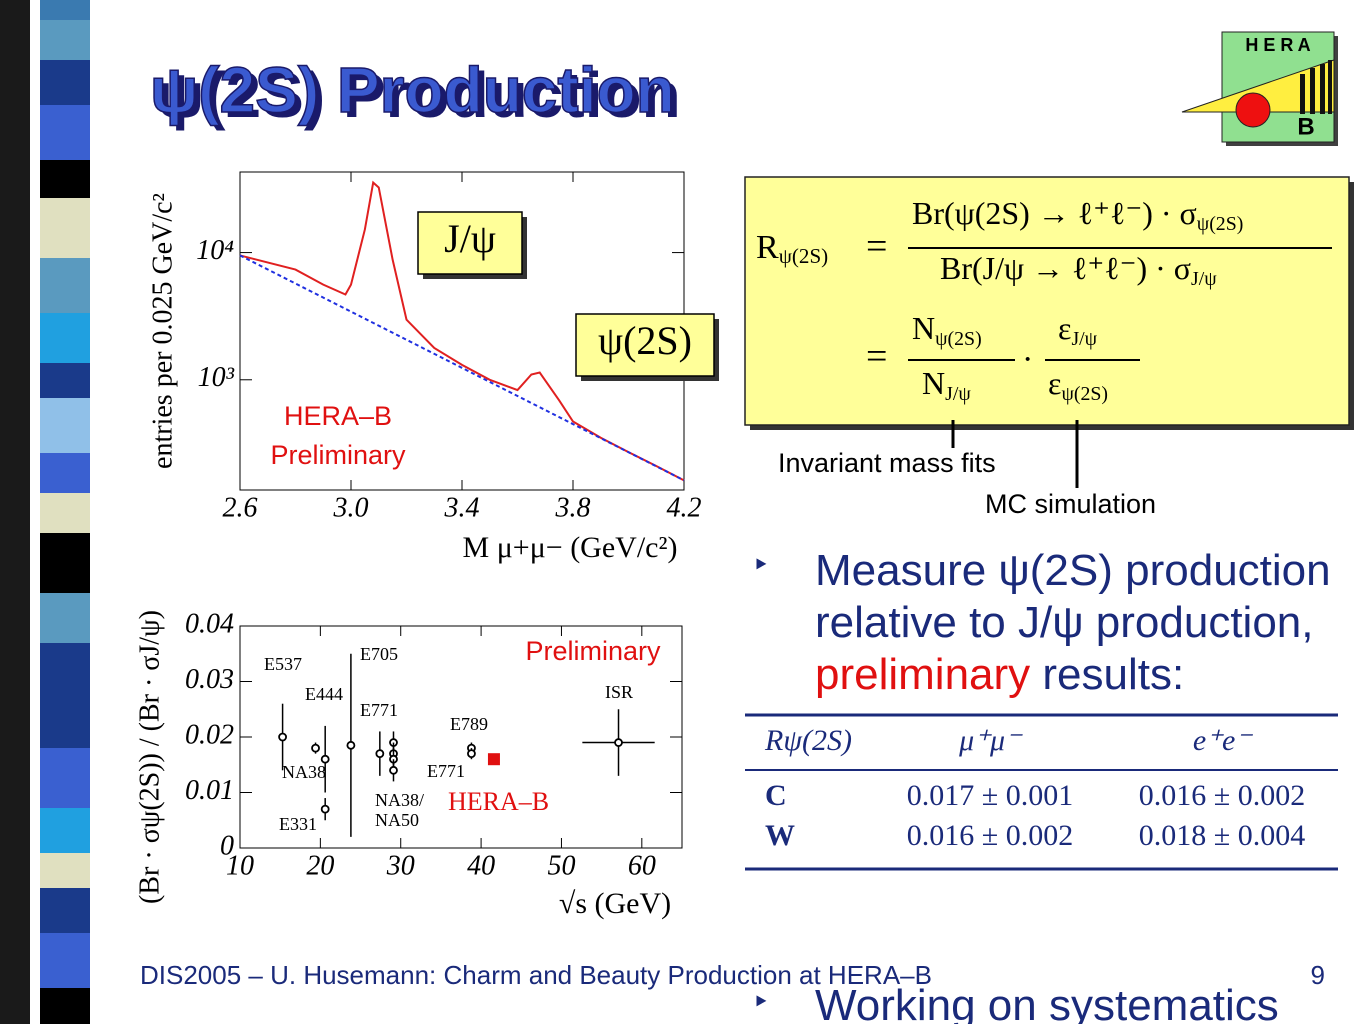 The image size is (1365, 1024). What do you see at coordinates (240, 507) in the screenshot?
I see `x-tick-label: 2.6` at bounding box center [240, 507].